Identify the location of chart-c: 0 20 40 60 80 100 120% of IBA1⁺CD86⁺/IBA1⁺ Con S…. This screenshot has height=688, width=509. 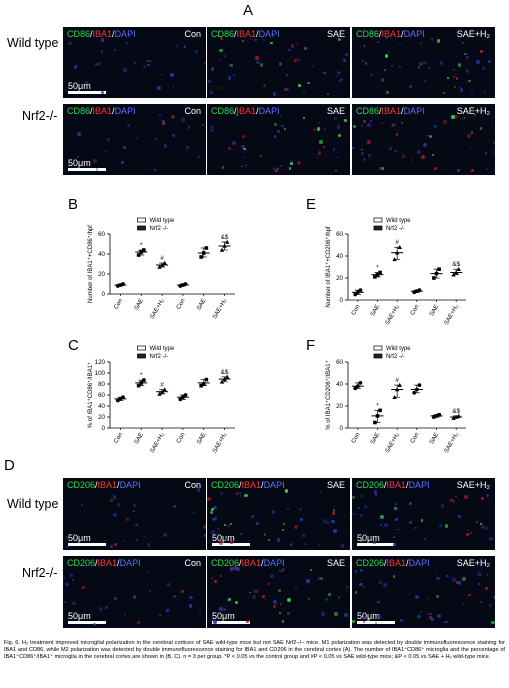
(161, 399).